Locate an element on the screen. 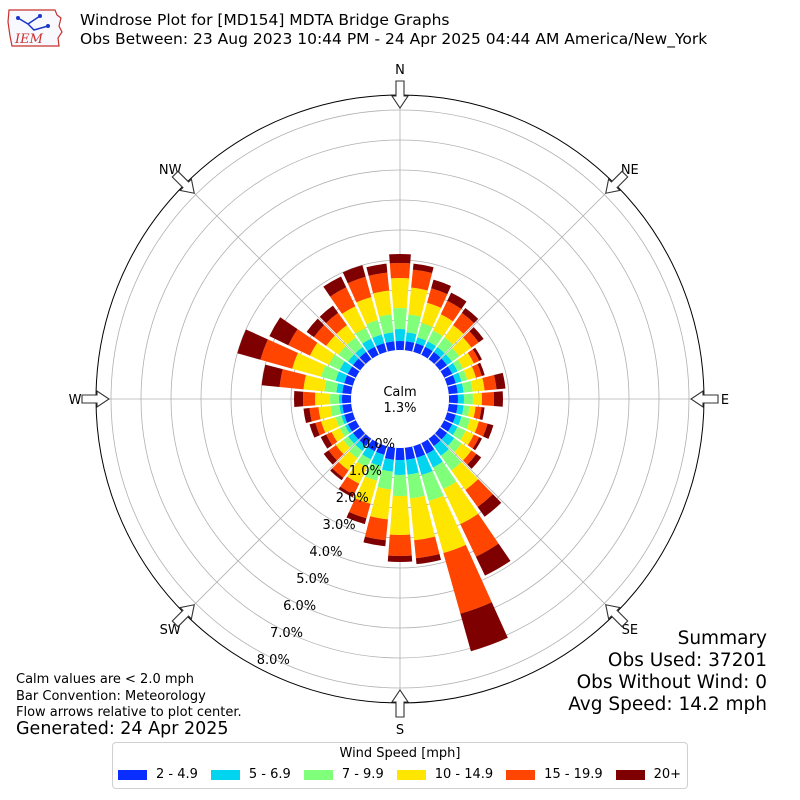  bar-convention-note: Bar Convention: Meteorology is located at coordinates (111, 696).